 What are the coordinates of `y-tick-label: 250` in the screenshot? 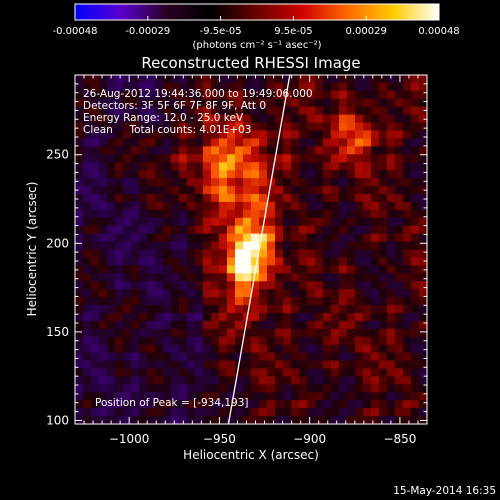 It's located at (57, 155).